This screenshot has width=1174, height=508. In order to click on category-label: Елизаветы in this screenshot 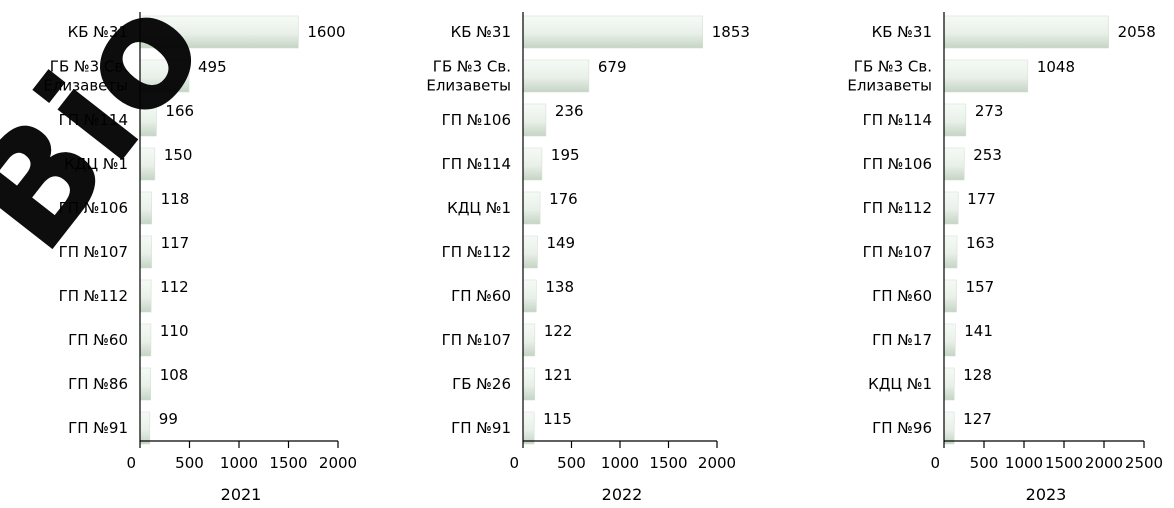, I will do `click(889, 86)`.